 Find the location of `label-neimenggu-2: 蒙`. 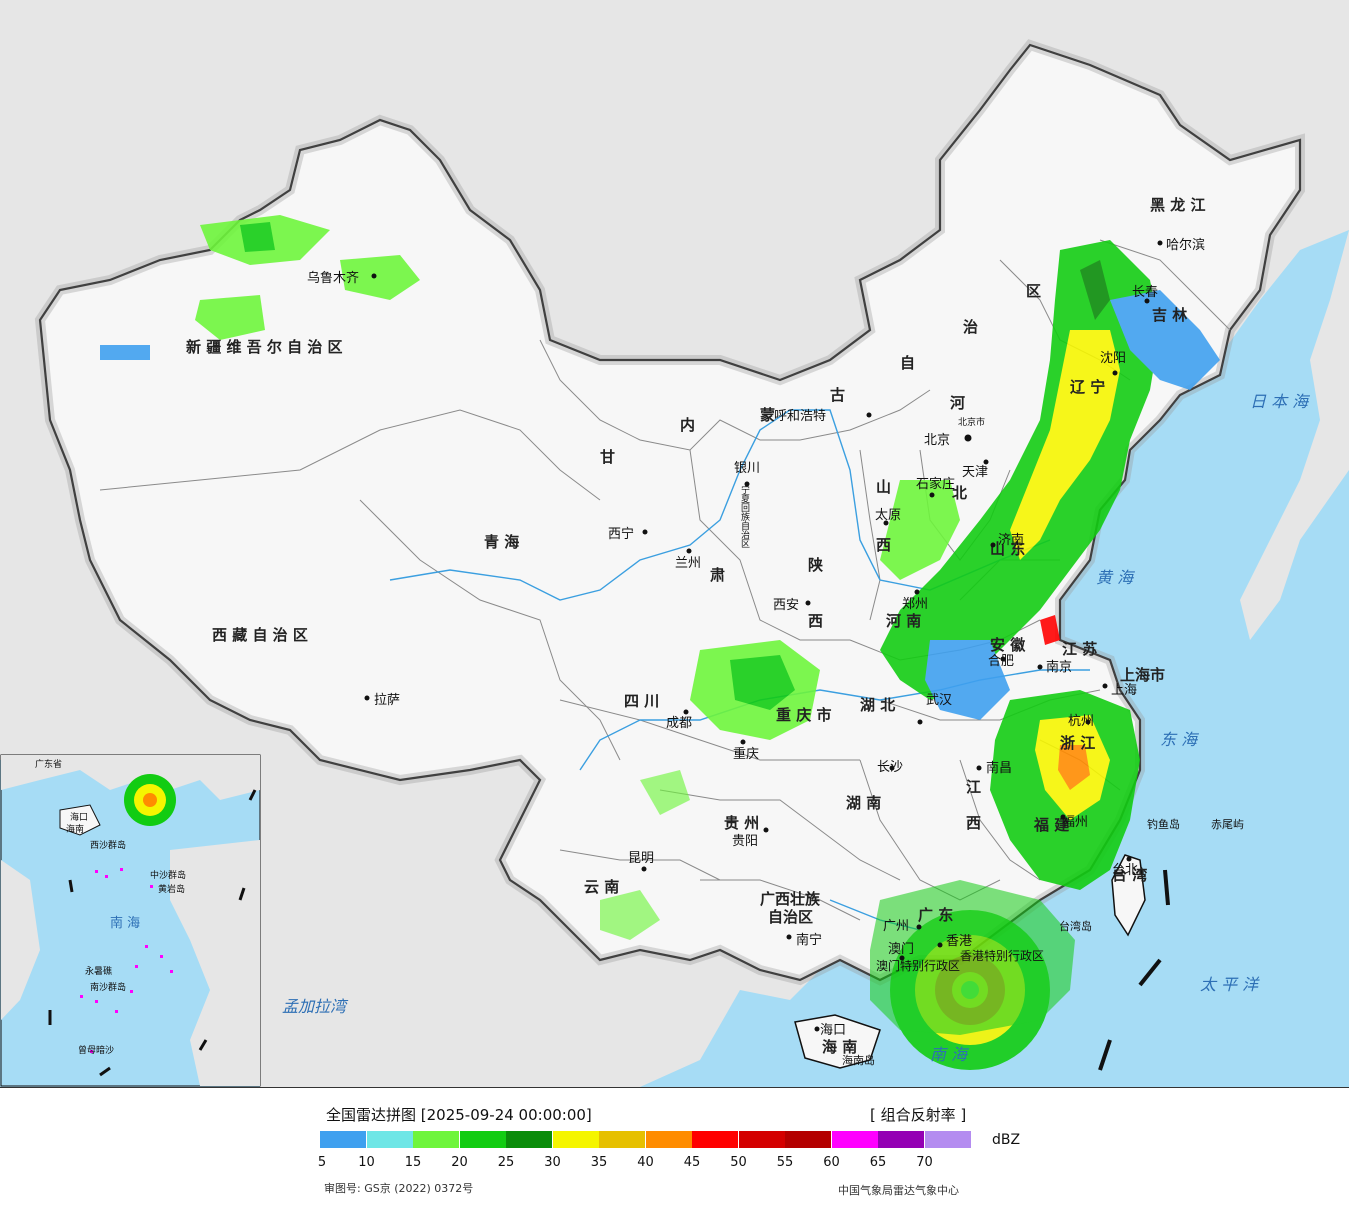

label-neimenggu-2: 蒙 is located at coordinates (767, 415).